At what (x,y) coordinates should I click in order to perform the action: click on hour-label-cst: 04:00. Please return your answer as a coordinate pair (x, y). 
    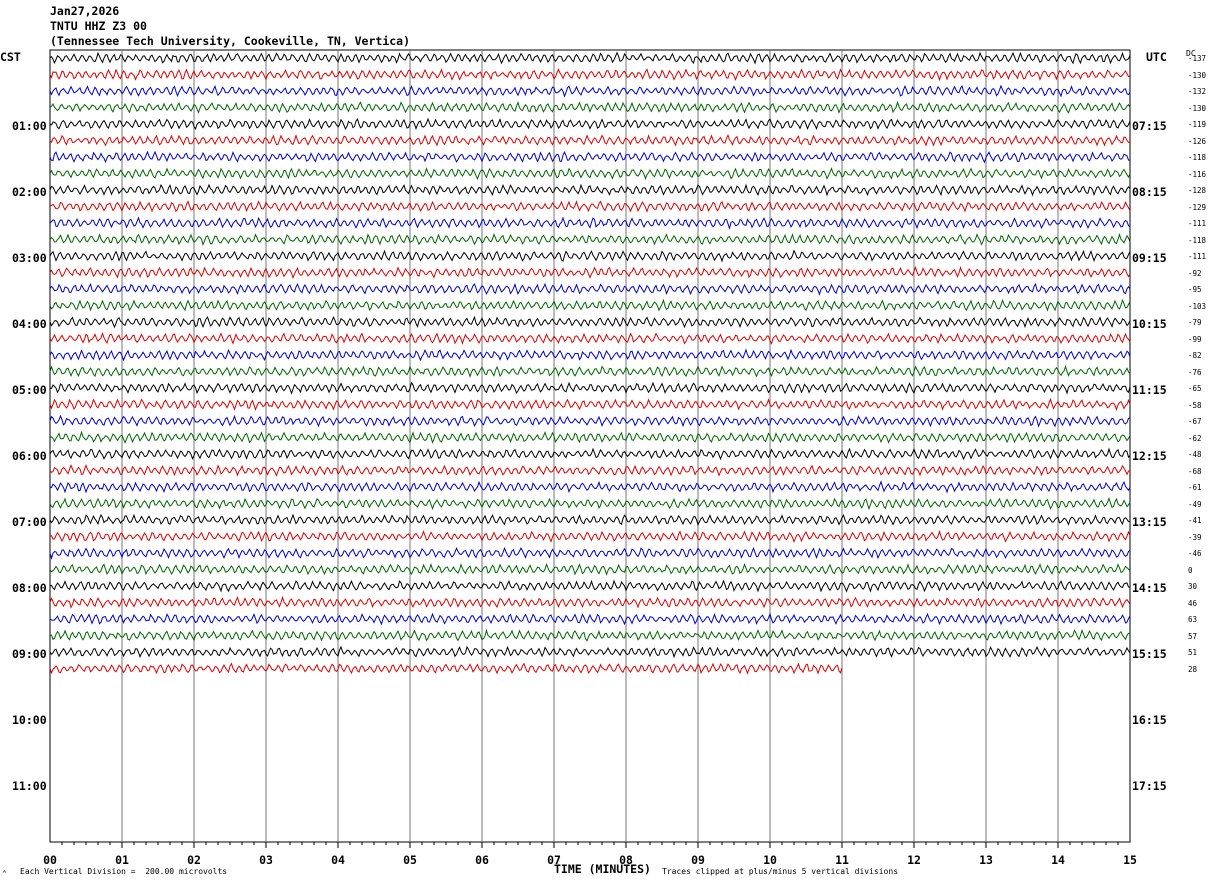
    Looking at the image, I should click on (29, 324).